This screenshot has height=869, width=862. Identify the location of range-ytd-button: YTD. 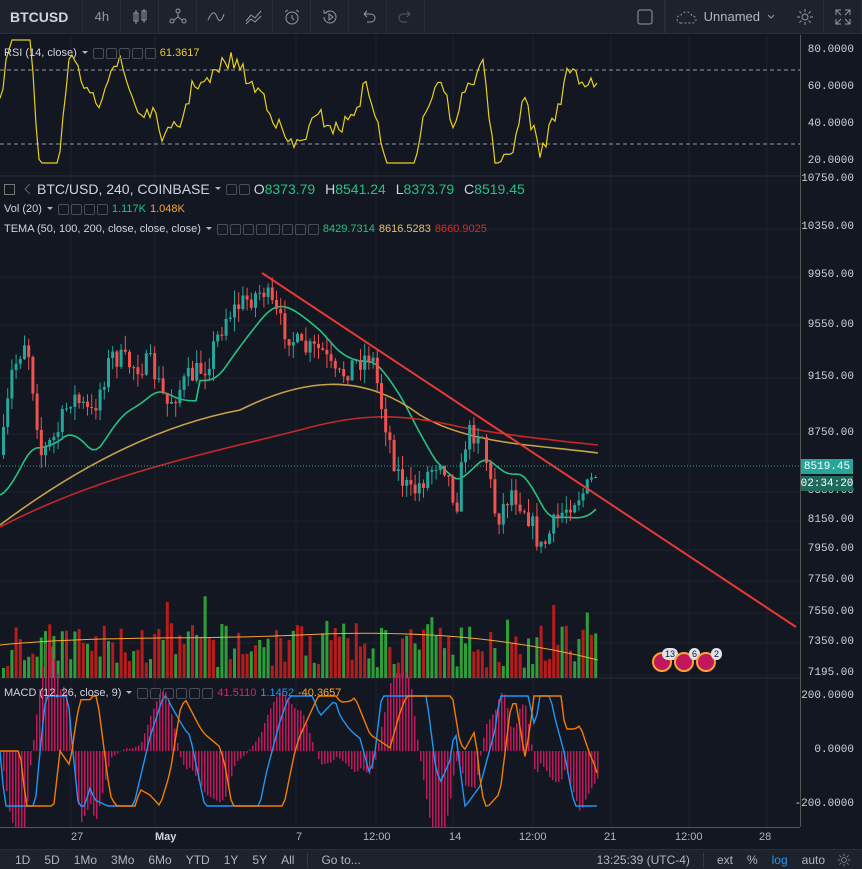
(197, 859).